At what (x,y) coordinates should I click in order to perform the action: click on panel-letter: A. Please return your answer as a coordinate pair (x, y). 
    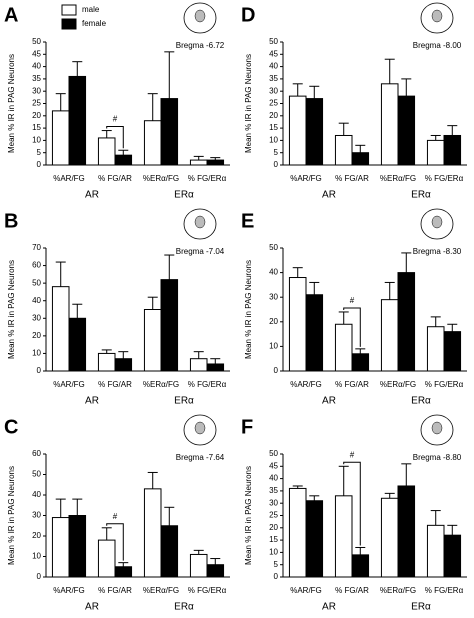
    Looking at the image, I should click on (11, 15).